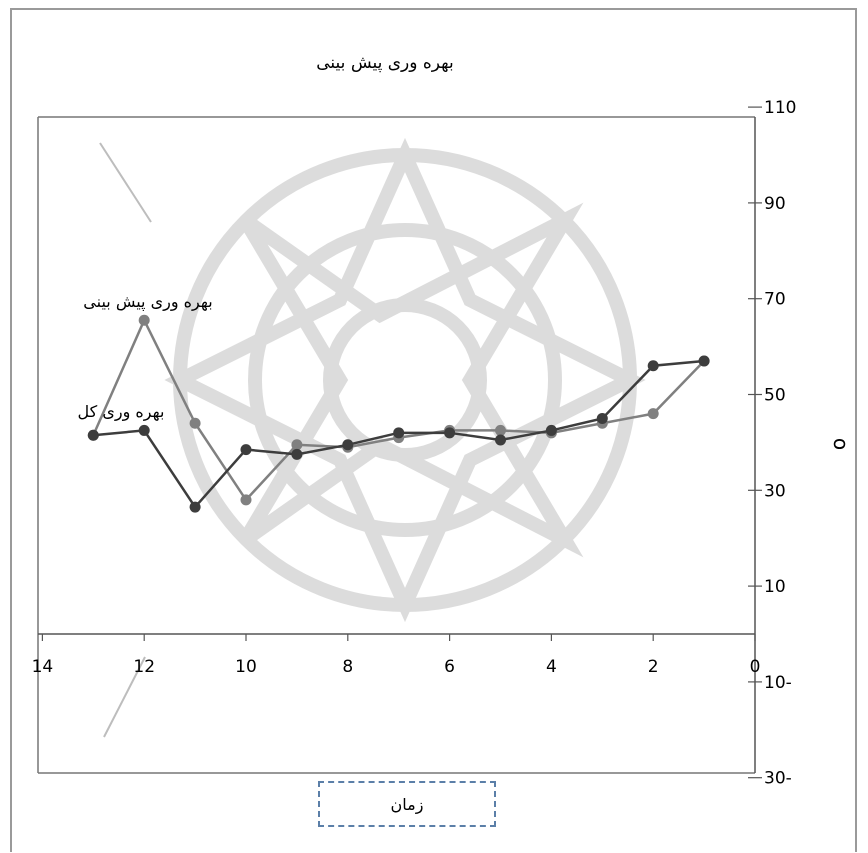  Describe the element at coordinates (775, 491) in the screenshot. I see `y-tick-label: 30` at that location.